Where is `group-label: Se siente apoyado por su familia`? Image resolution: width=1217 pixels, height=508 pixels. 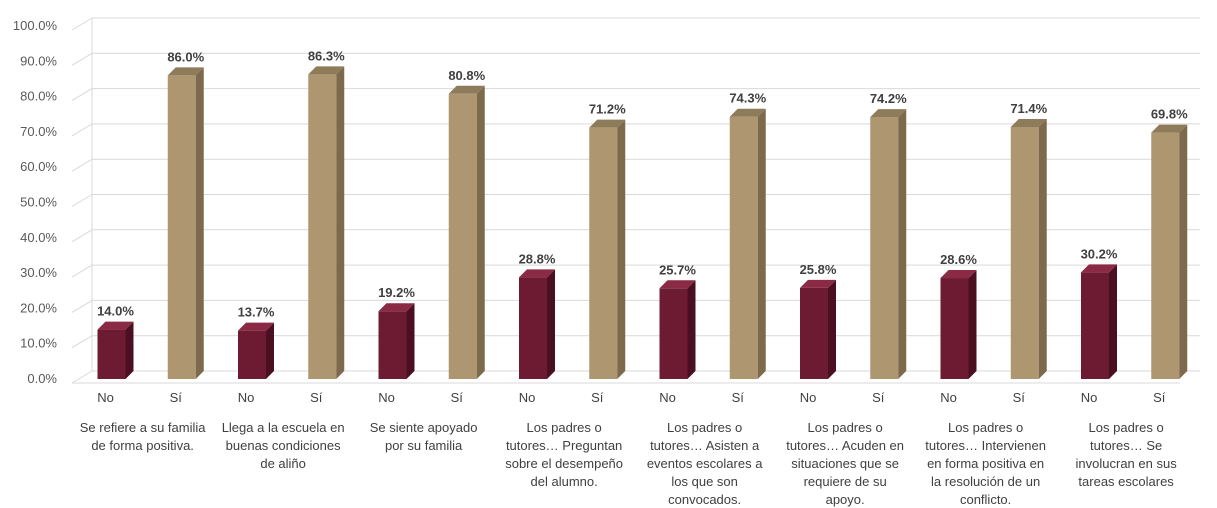 group-label: Se siente apoyado por su familia is located at coordinates (424, 436).